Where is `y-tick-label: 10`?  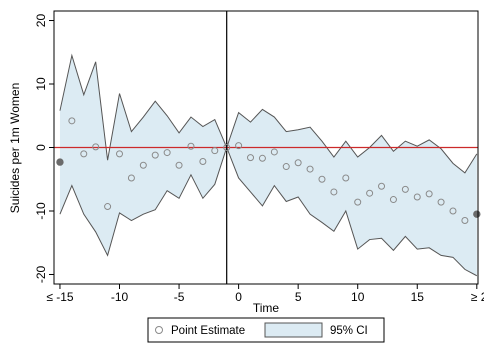 y-tick-label: 10 is located at coordinates (41, 84).